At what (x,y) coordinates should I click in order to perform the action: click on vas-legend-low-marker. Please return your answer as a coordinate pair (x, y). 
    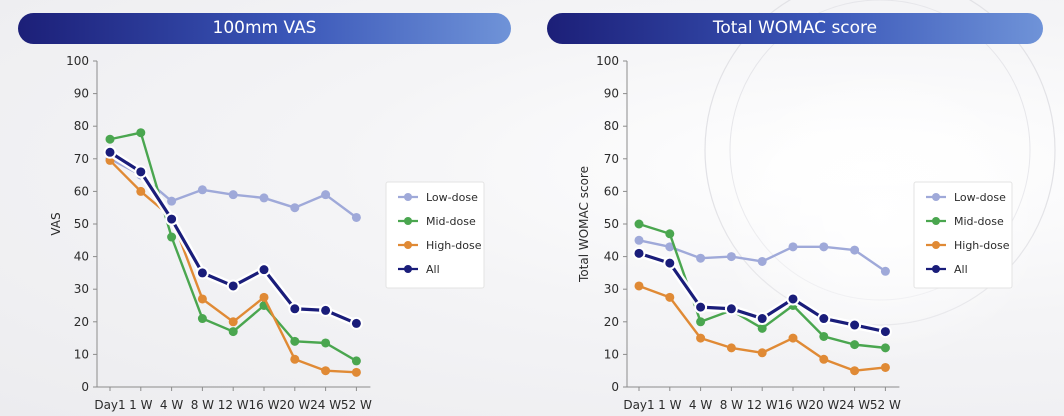
    Looking at the image, I should click on (408, 197).